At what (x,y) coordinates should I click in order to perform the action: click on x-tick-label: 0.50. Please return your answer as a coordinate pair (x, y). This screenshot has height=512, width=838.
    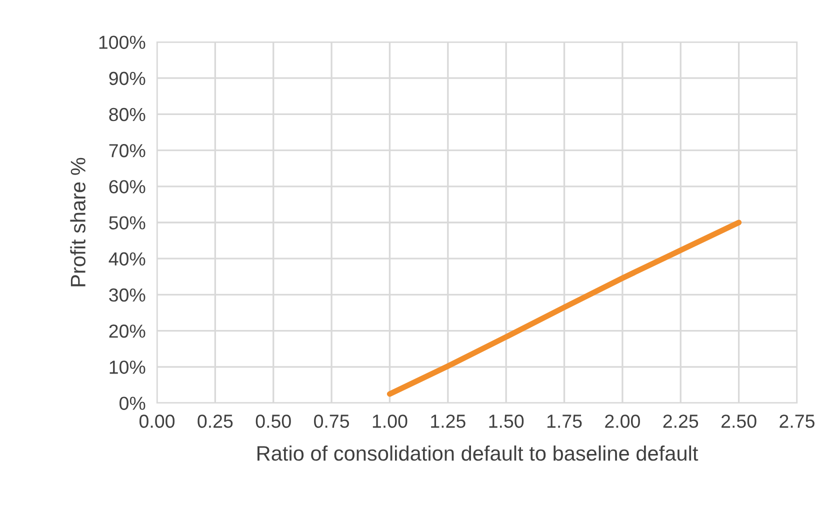
    Looking at the image, I should click on (273, 421).